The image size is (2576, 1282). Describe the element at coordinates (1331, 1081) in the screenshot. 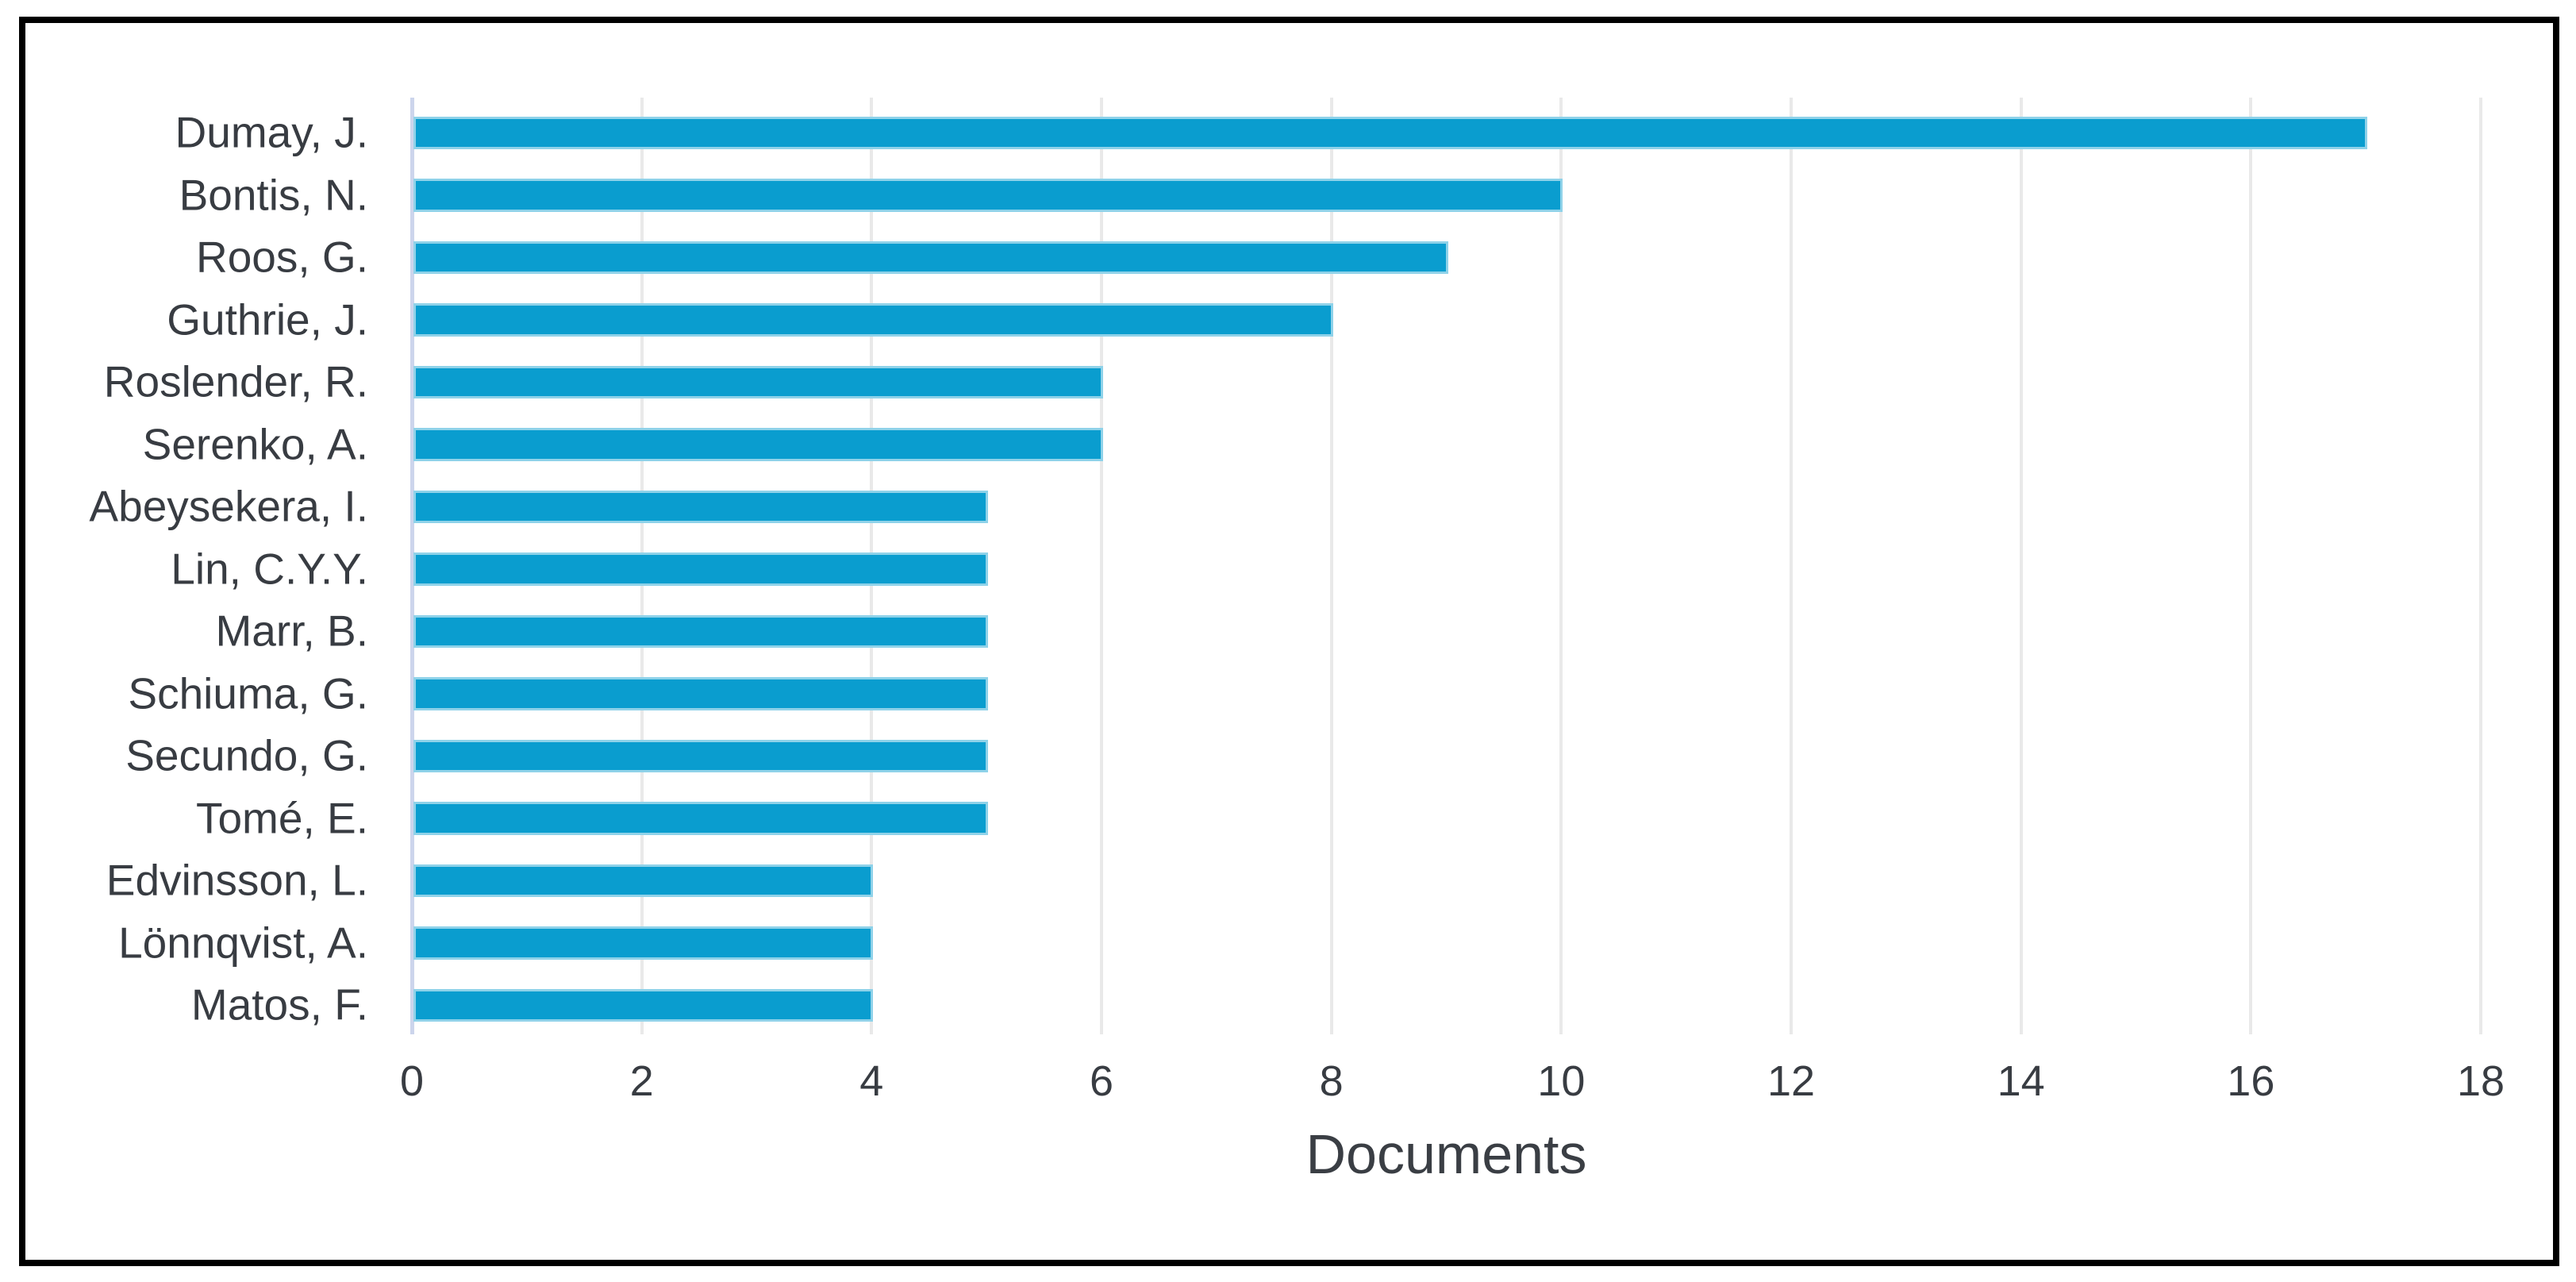

I see `x-tick-label-8: 8` at that location.